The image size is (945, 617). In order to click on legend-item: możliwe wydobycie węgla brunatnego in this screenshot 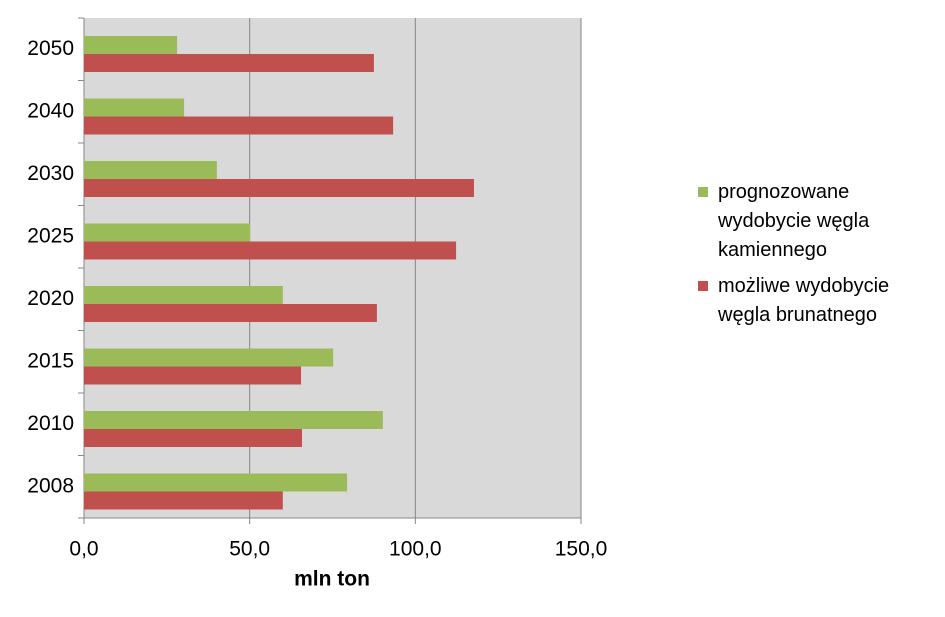, I will do `click(805, 301)`.